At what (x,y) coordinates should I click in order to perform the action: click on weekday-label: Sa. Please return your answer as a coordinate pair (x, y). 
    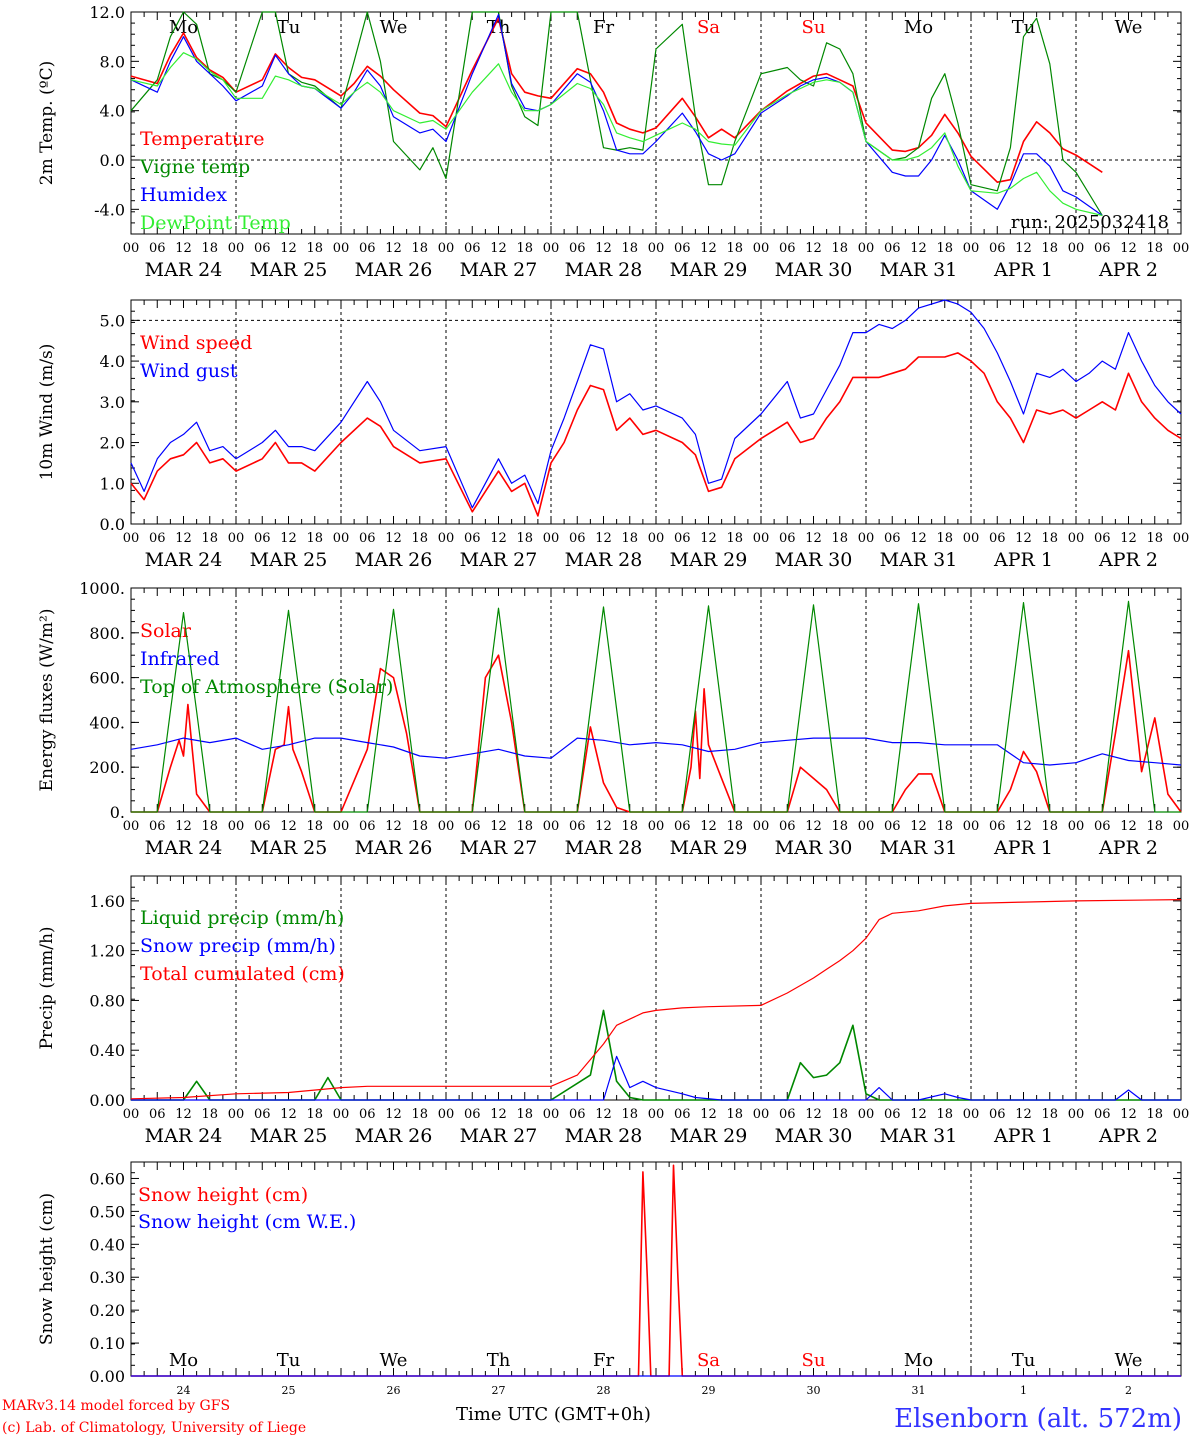
    Looking at the image, I should click on (708, 27).